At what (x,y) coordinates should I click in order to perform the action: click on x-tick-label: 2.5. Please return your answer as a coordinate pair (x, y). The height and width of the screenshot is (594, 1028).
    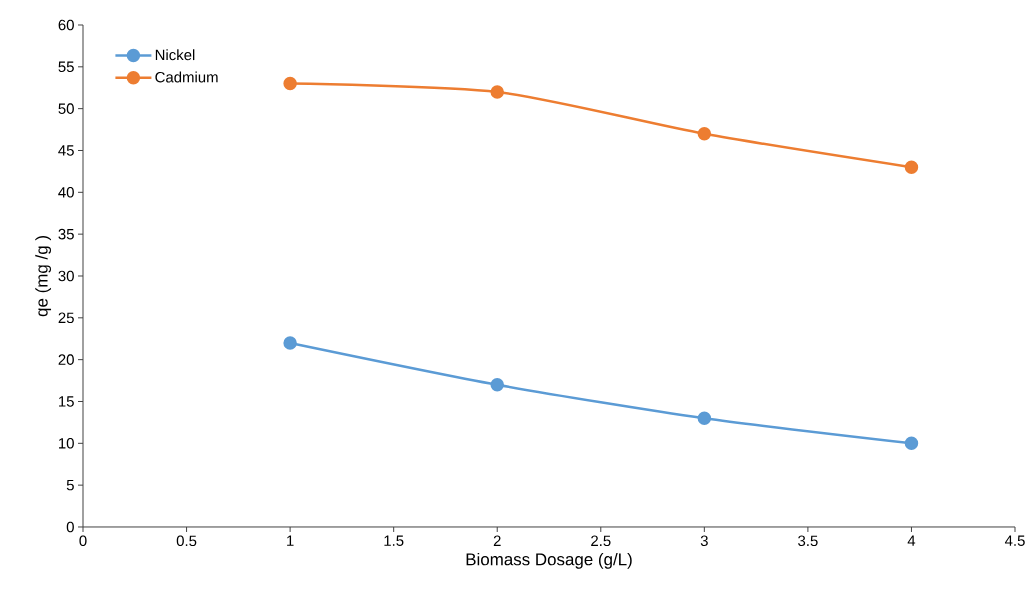
    Looking at the image, I should click on (601, 541).